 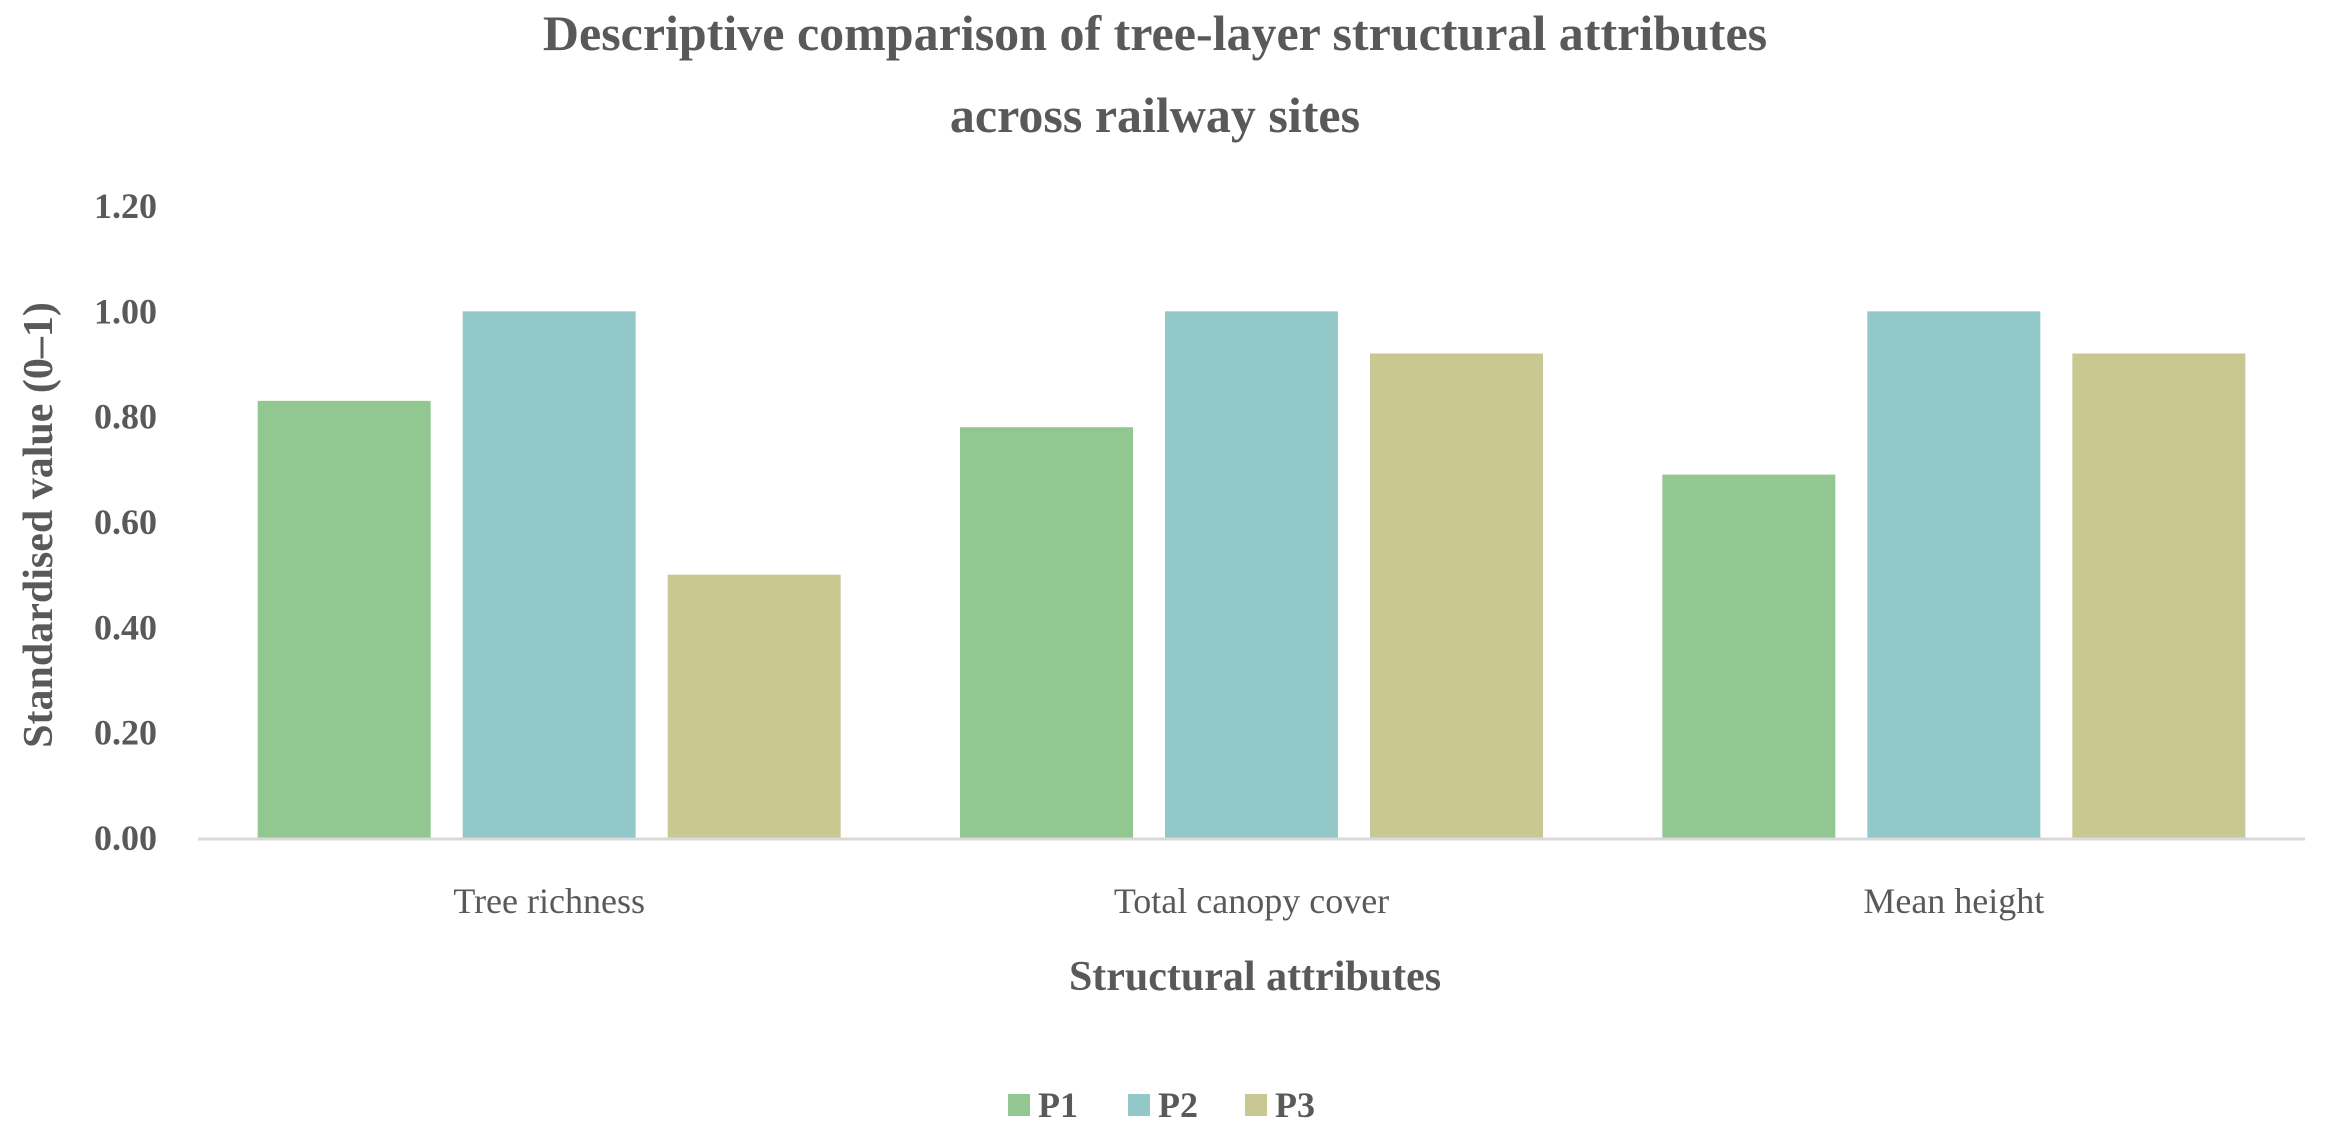 I want to click on legend-label: P1, so click(x=1058, y=1105).